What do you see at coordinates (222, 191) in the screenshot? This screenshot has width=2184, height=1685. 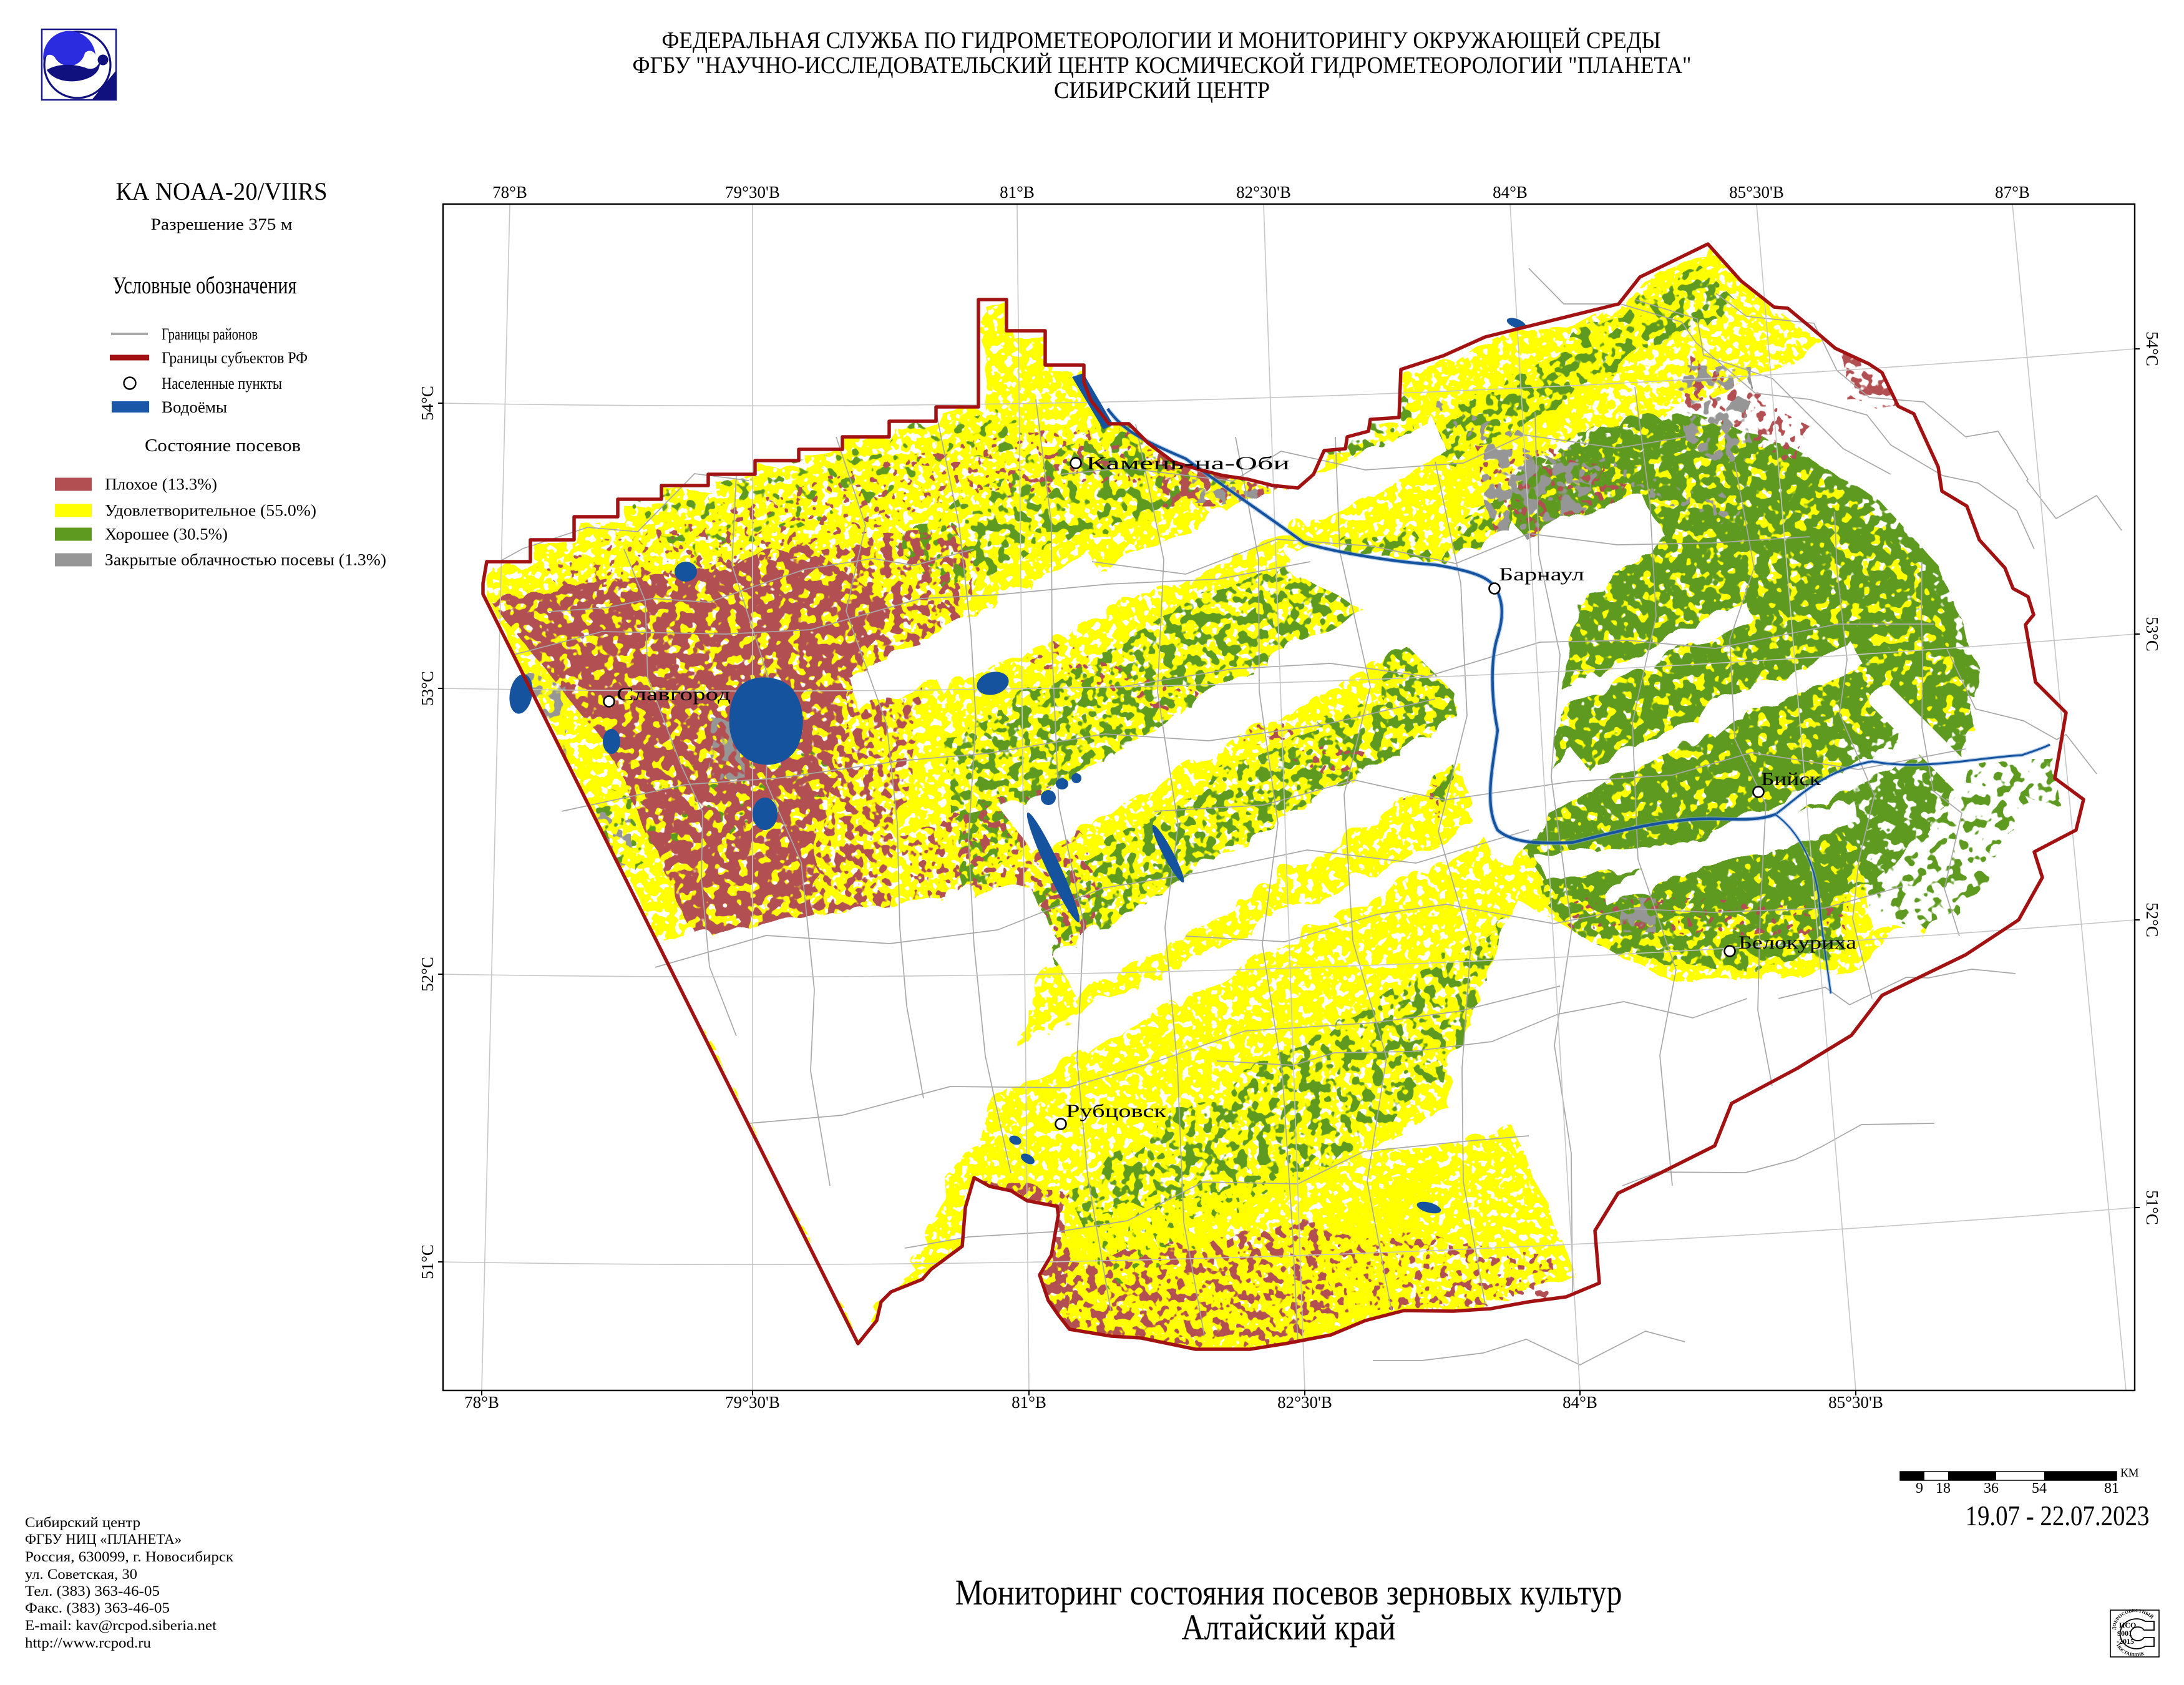 I see `svg-text: КА NOAA-20/VIIRS` at bounding box center [222, 191].